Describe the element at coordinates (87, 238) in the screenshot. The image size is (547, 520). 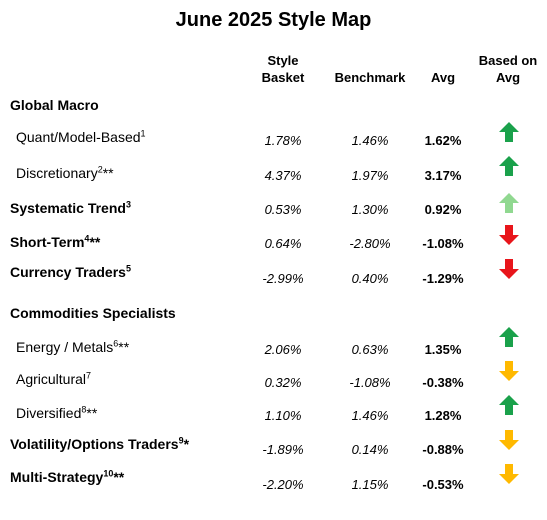
I see `footnote-marker: 4` at that location.